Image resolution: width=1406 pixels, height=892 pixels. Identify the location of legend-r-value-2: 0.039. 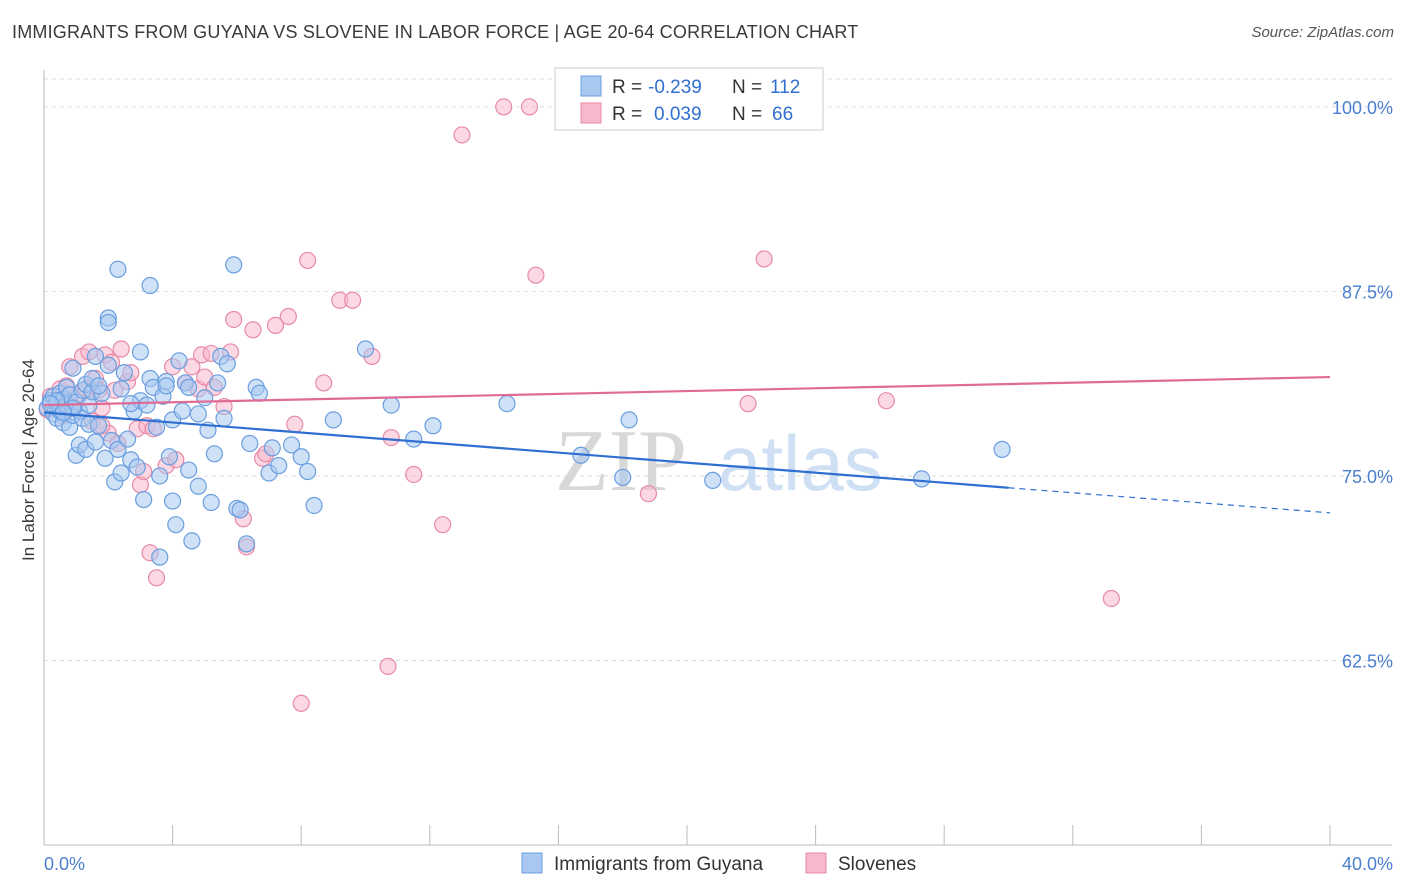
(678, 114).